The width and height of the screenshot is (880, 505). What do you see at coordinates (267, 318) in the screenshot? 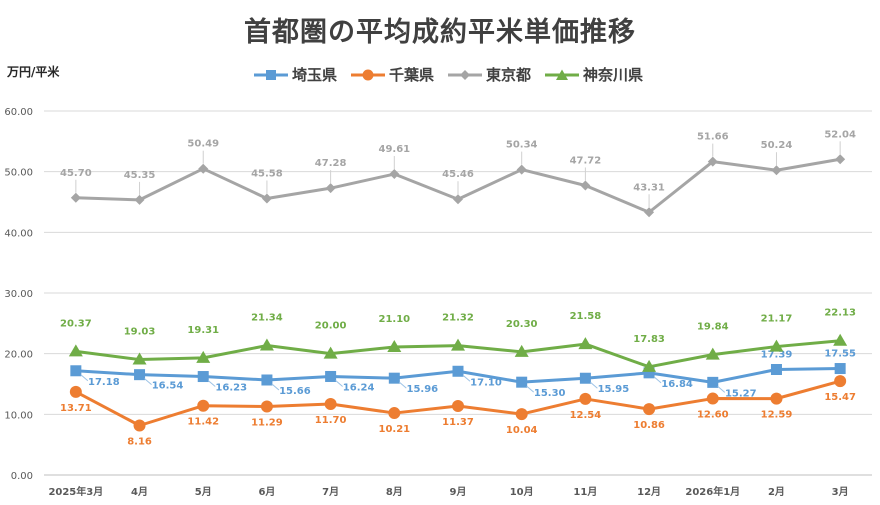
I see `data-label-kanagawa: 21.34` at bounding box center [267, 318].